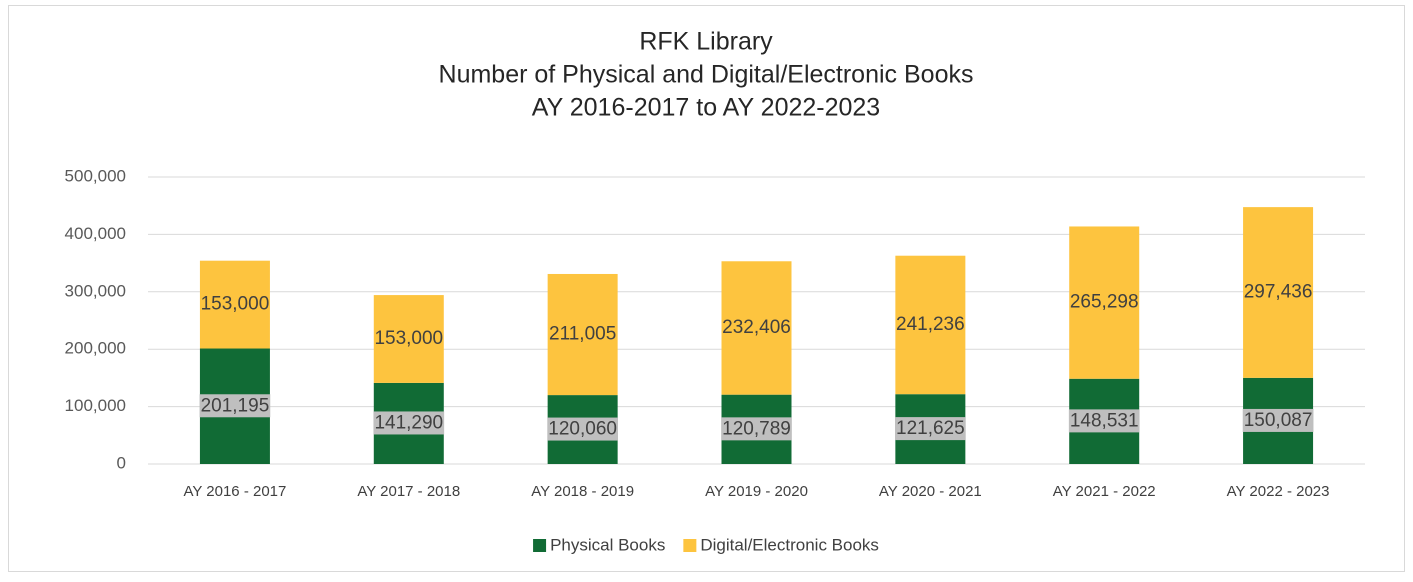 The height and width of the screenshot is (582, 1413). I want to click on value-label: 232,406, so click(756, 327).